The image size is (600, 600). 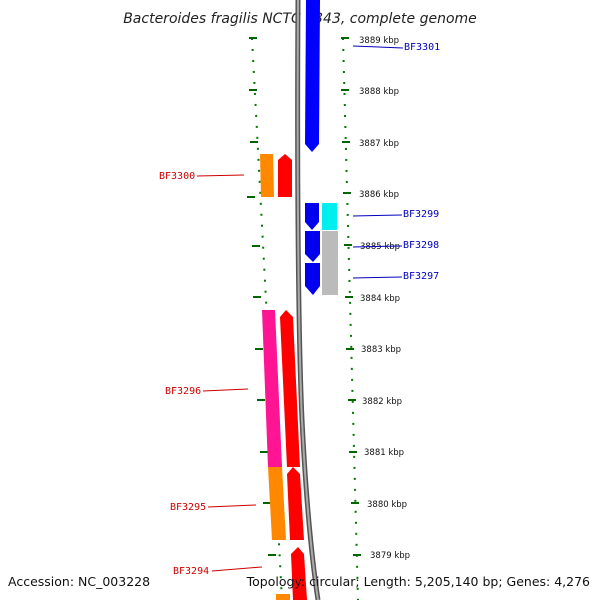 What do you see at coordinates (396, 162) in the screenshot?
I see `reverse-gene-labels: BF3301 BF3299 BF3298 BF3297` at bounding box center [396, 162].